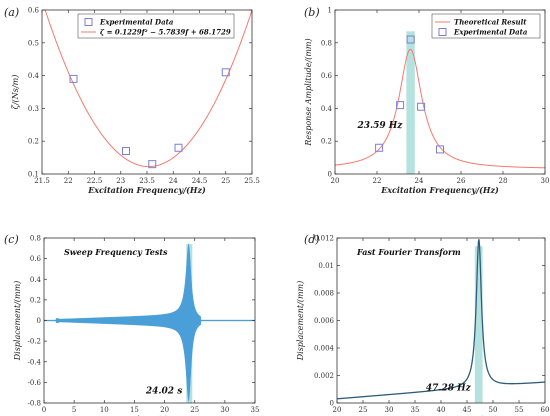 This screenshot has width=550, height=416. Describe the element at coordinates (11, 12) in the screenshot. I see `panel-label: (a)` at that location.